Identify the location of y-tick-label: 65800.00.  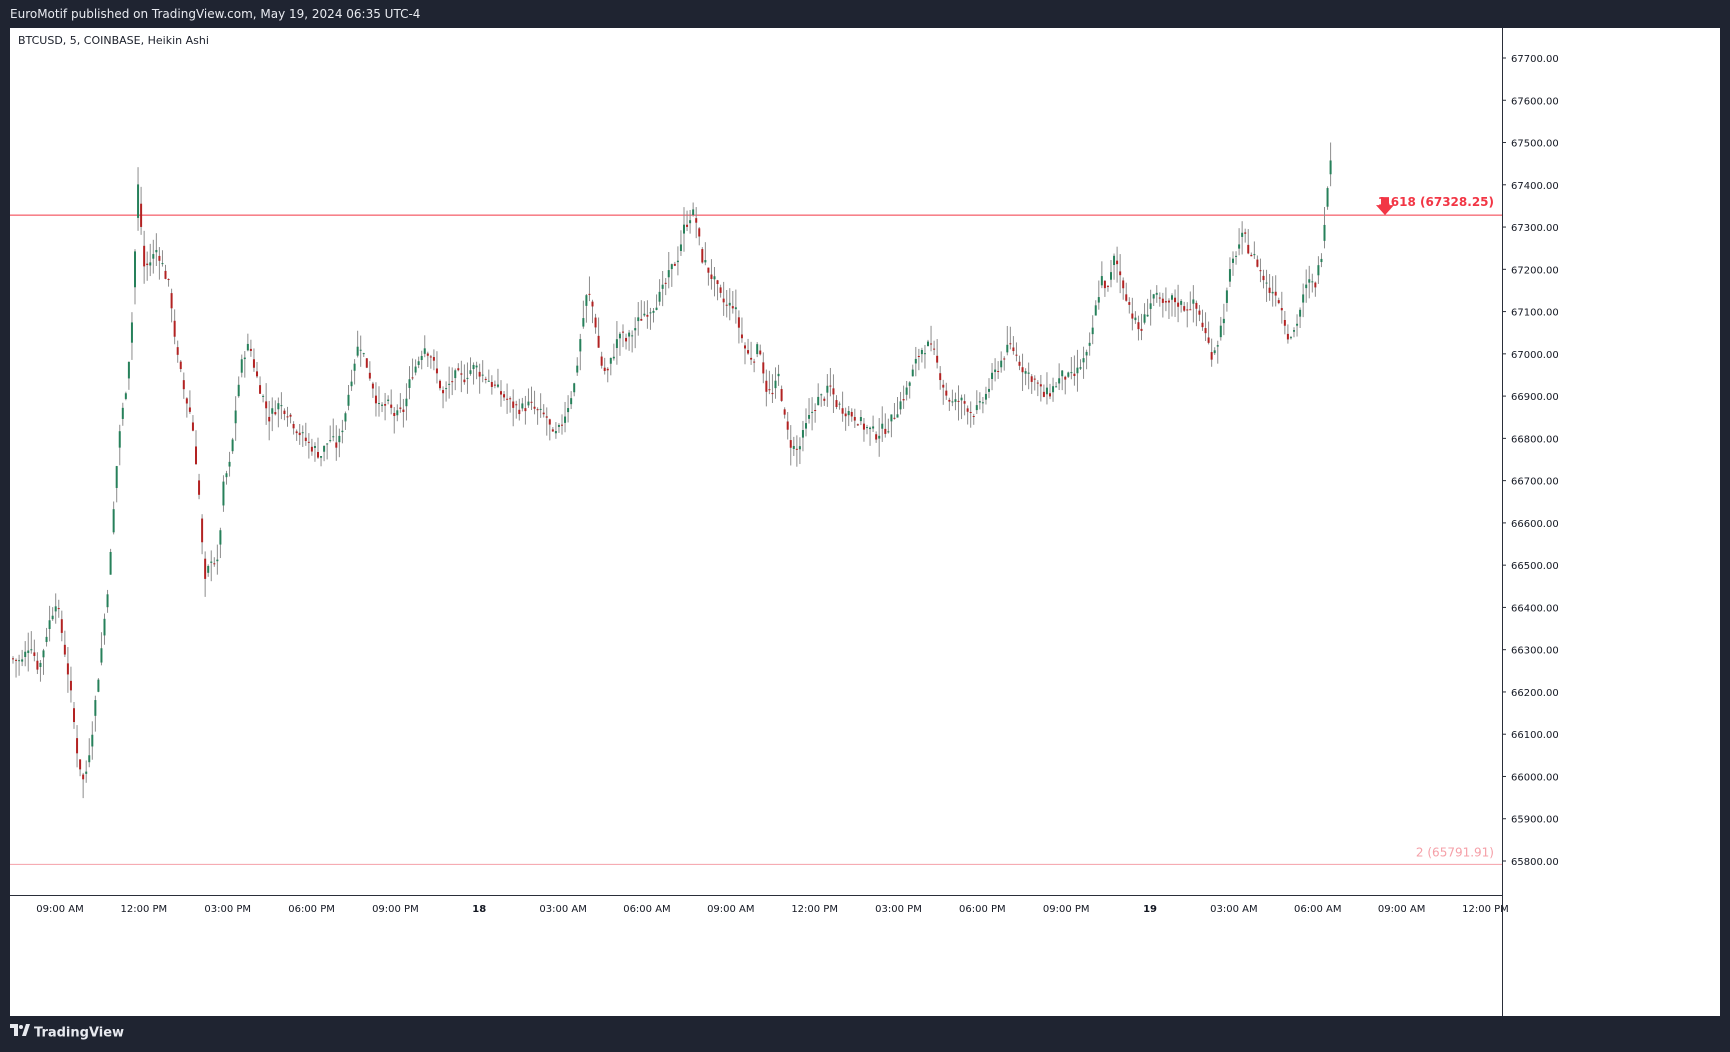
(1535, 862).